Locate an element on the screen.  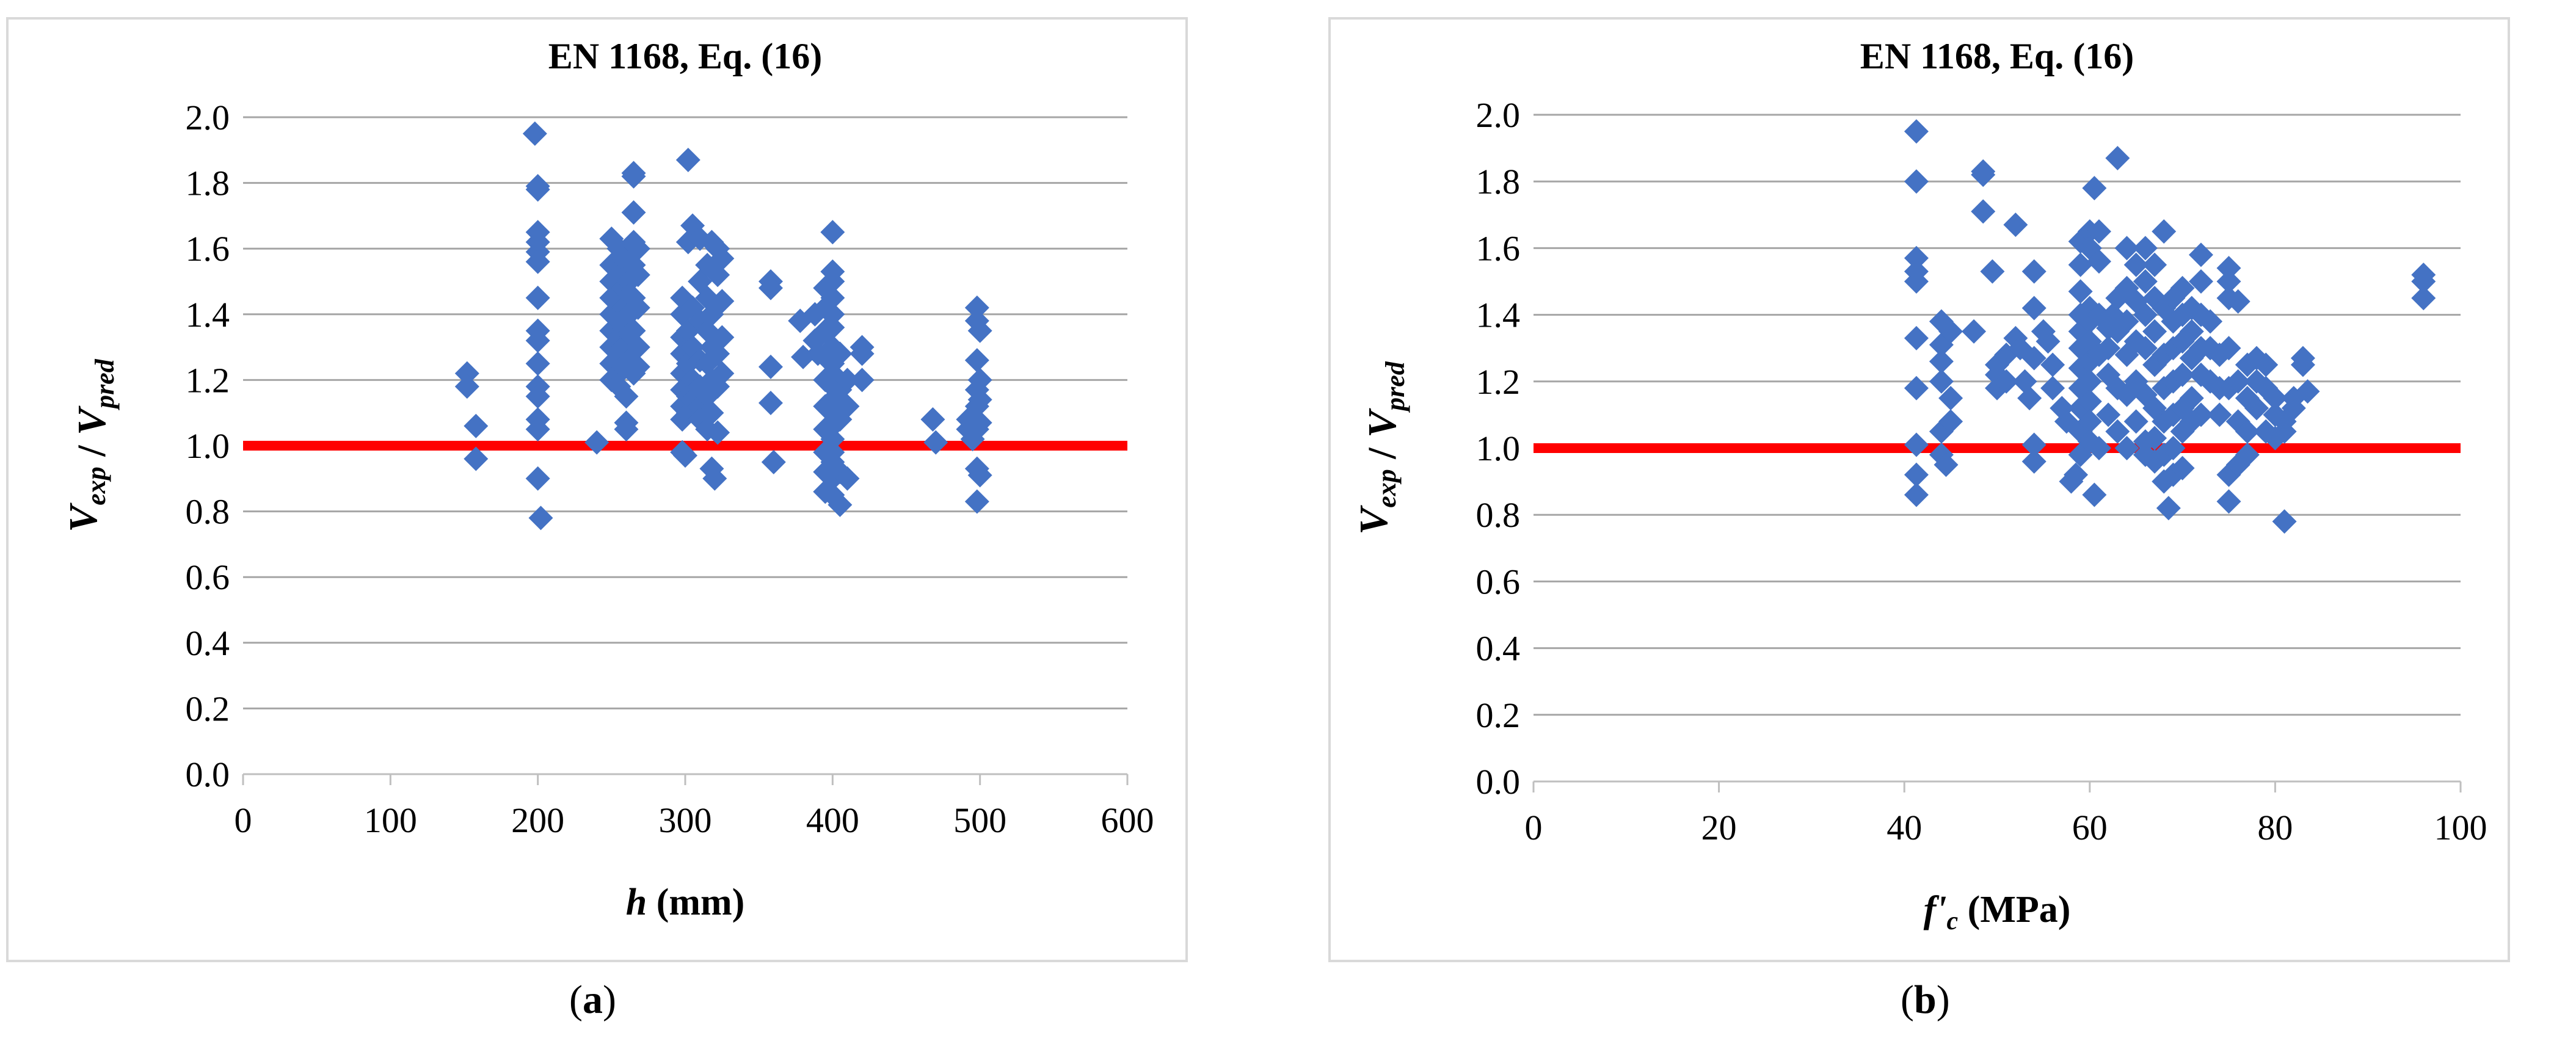
y-axis-label-b: Vexp / Vpred is located at coordinates (1381, 448).